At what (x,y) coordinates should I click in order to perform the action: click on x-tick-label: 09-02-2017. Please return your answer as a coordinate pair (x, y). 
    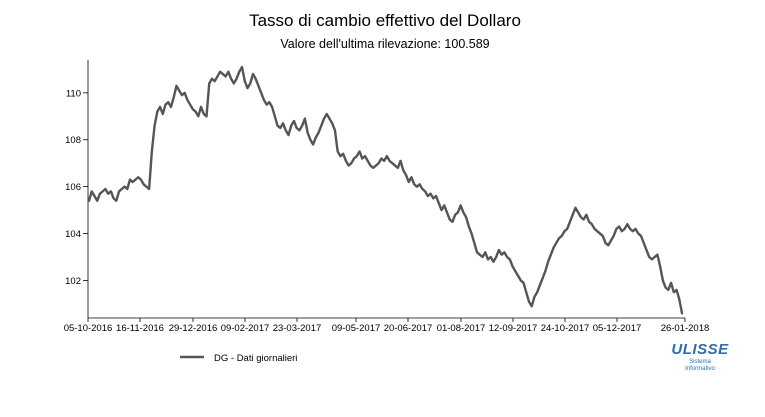
    Looking at the image, I should click on (245, 328).